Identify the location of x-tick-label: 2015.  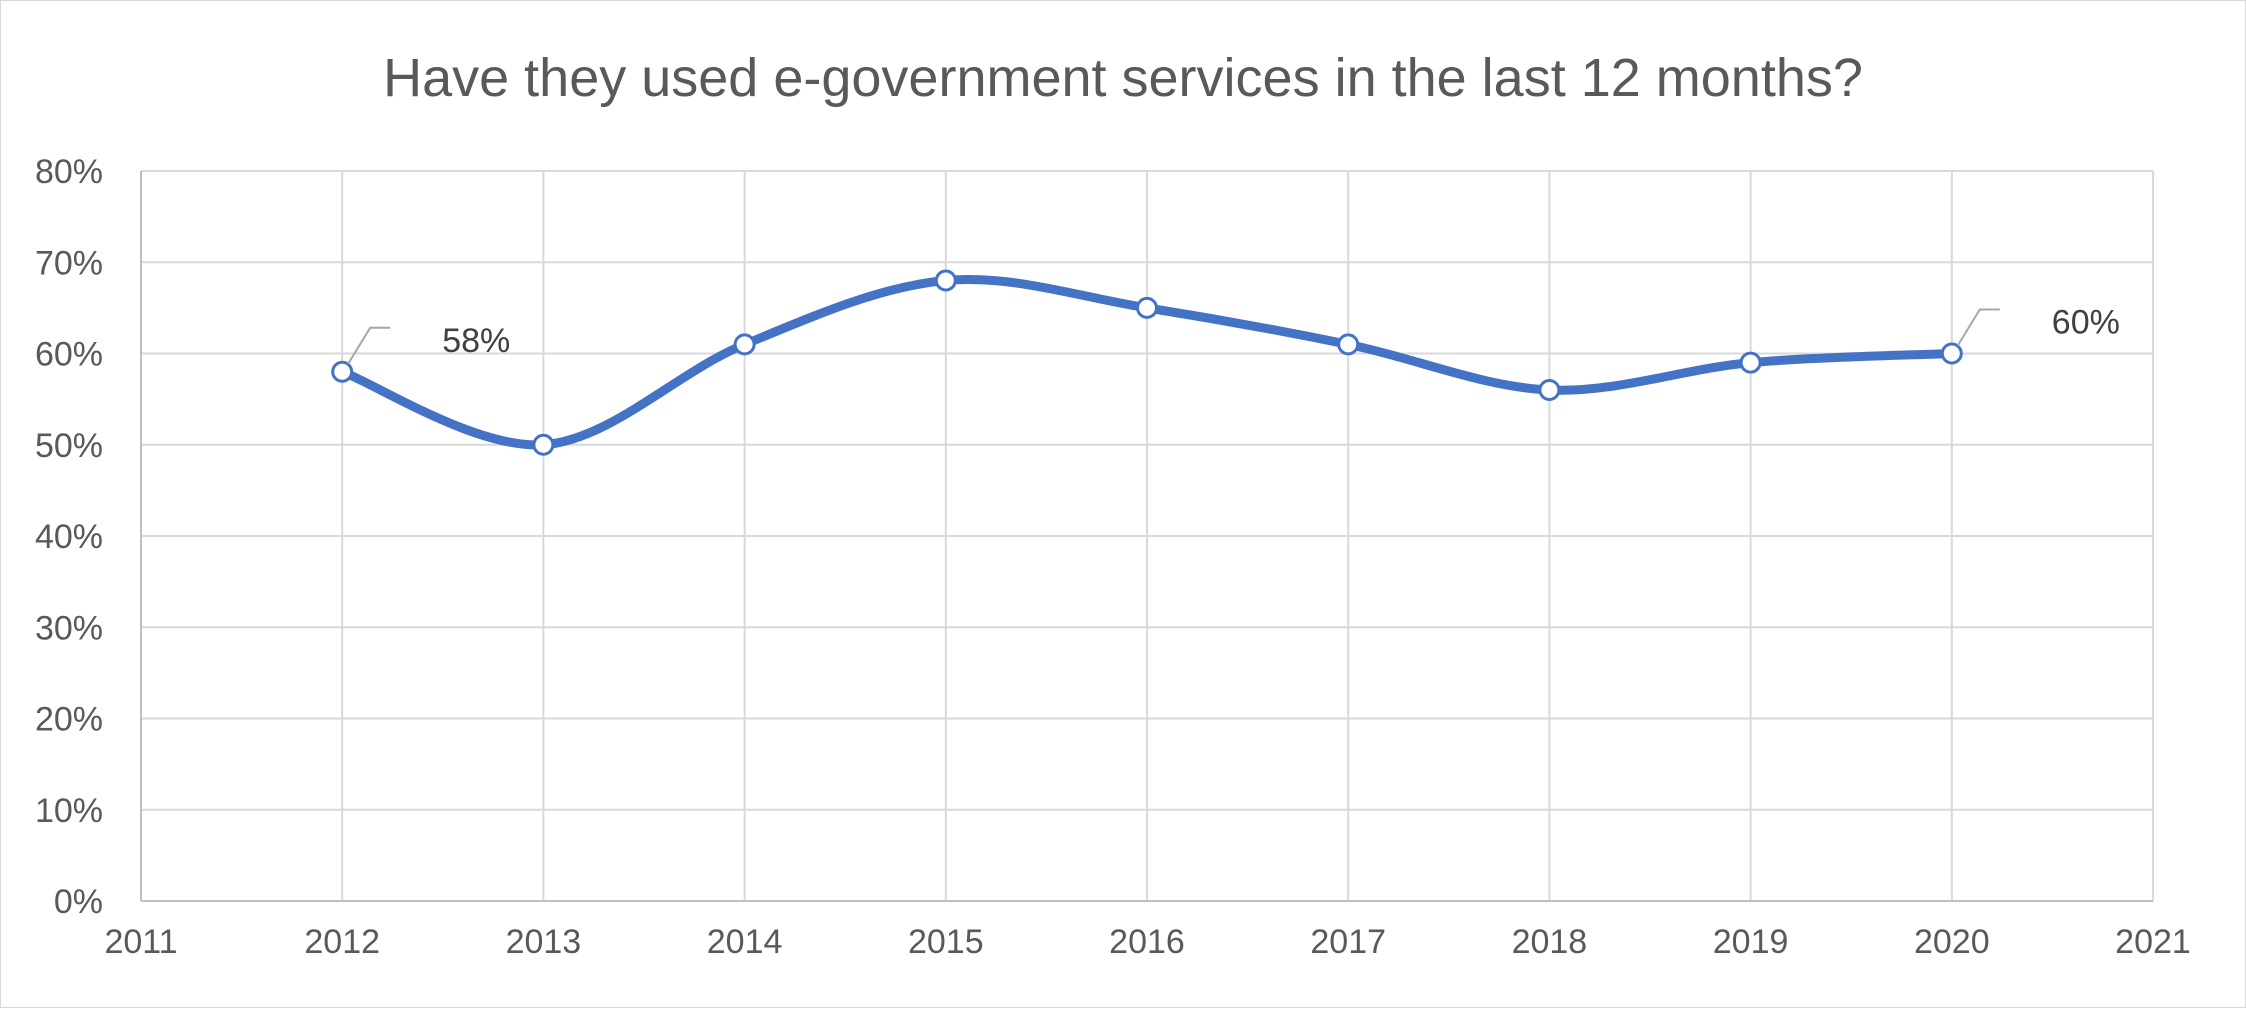
(946, 942).